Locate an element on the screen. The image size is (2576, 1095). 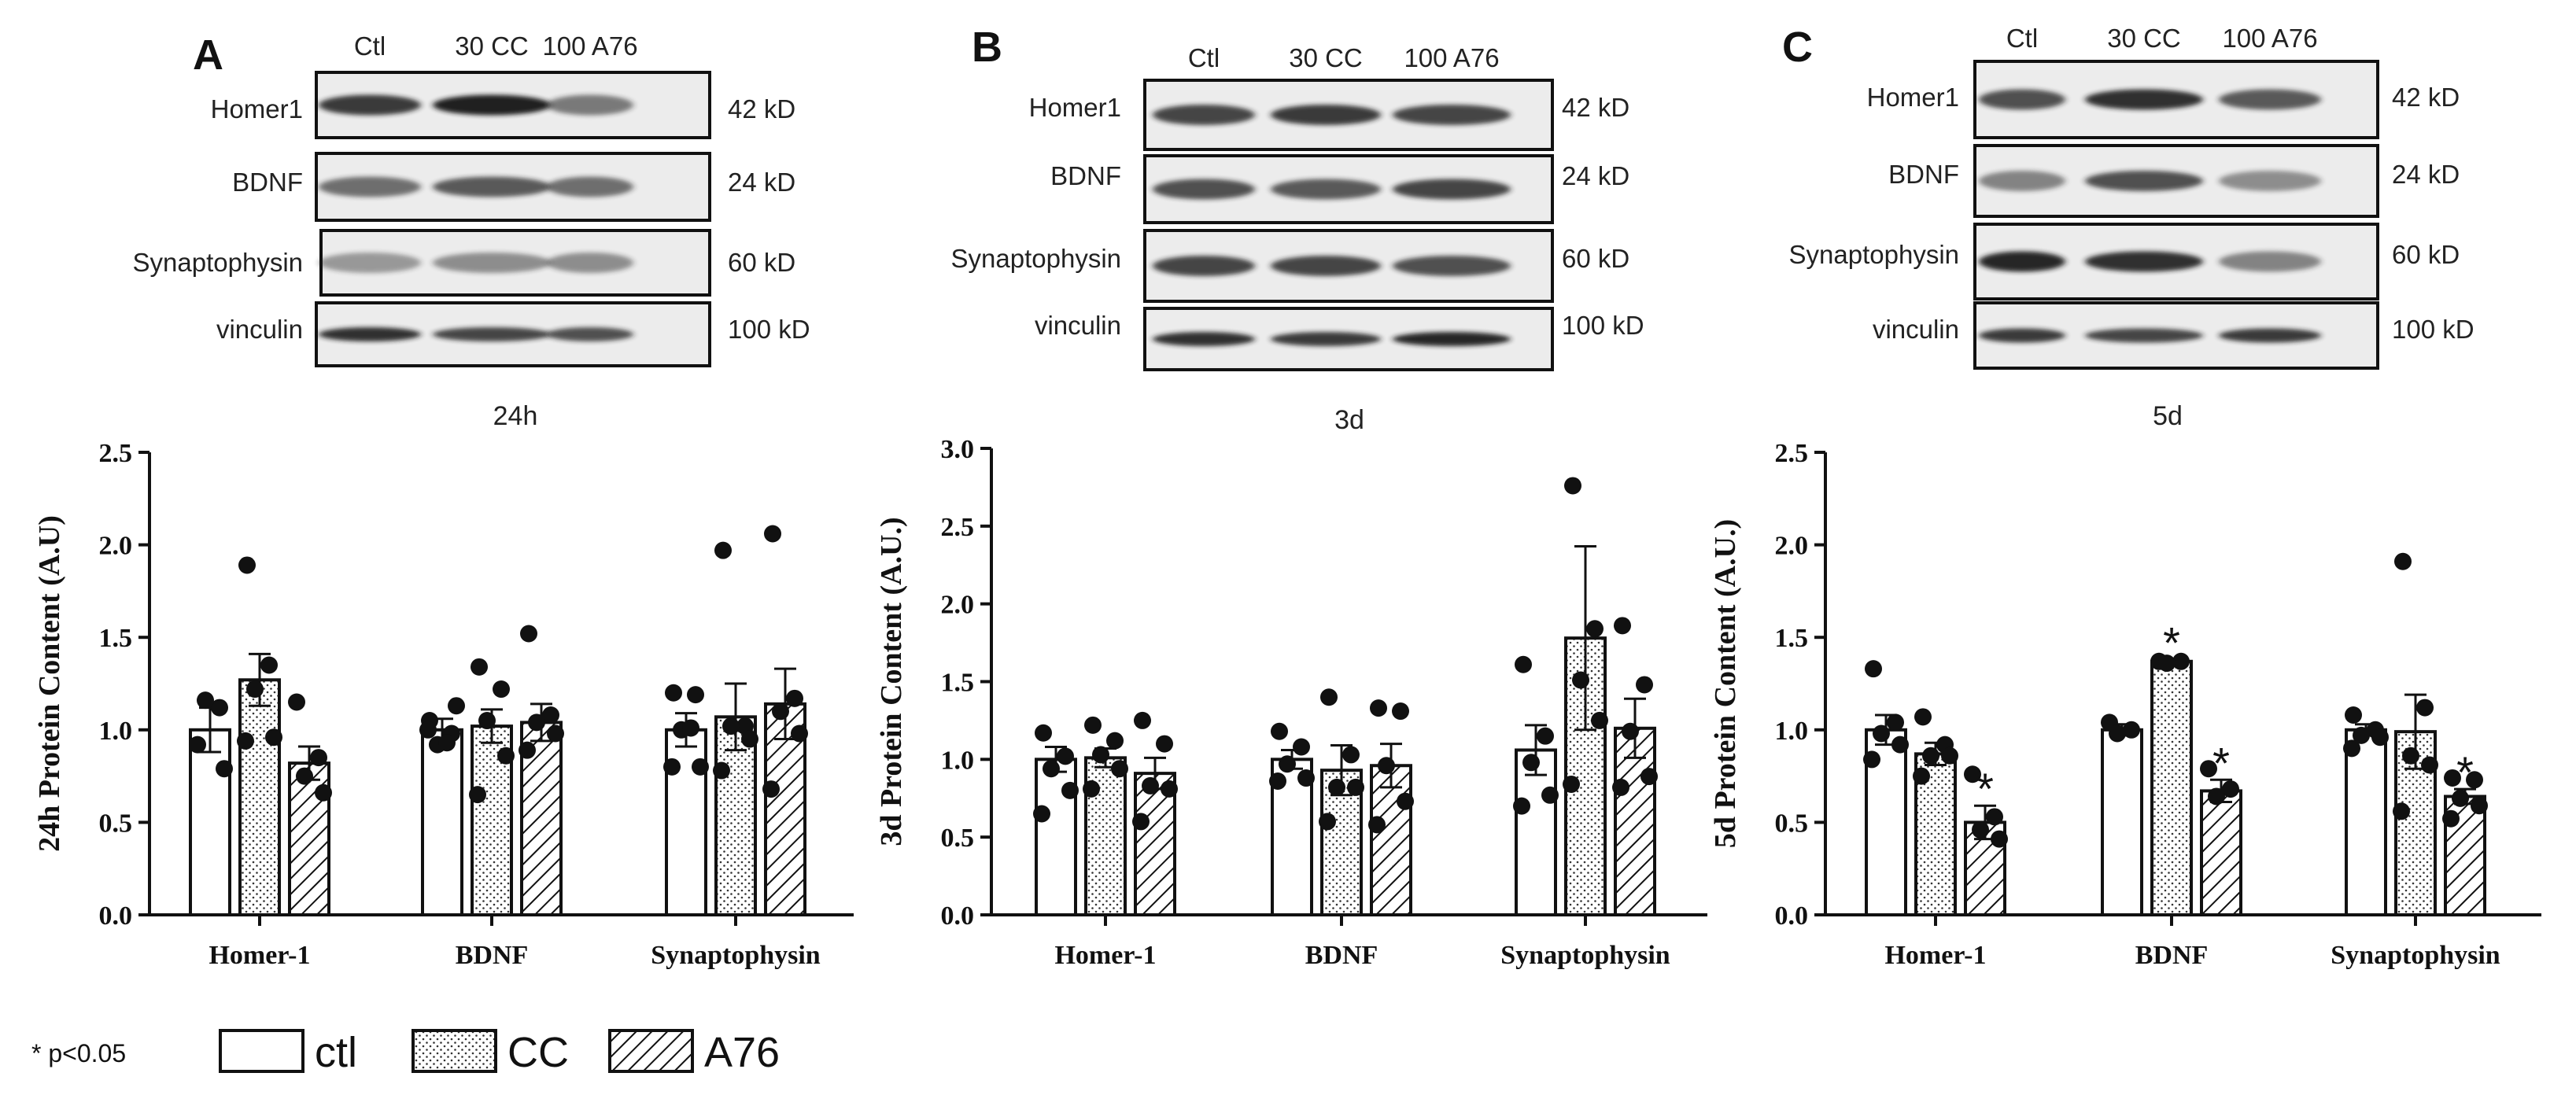
band-size-label: 42 kD is located at coordinates (761, 109).